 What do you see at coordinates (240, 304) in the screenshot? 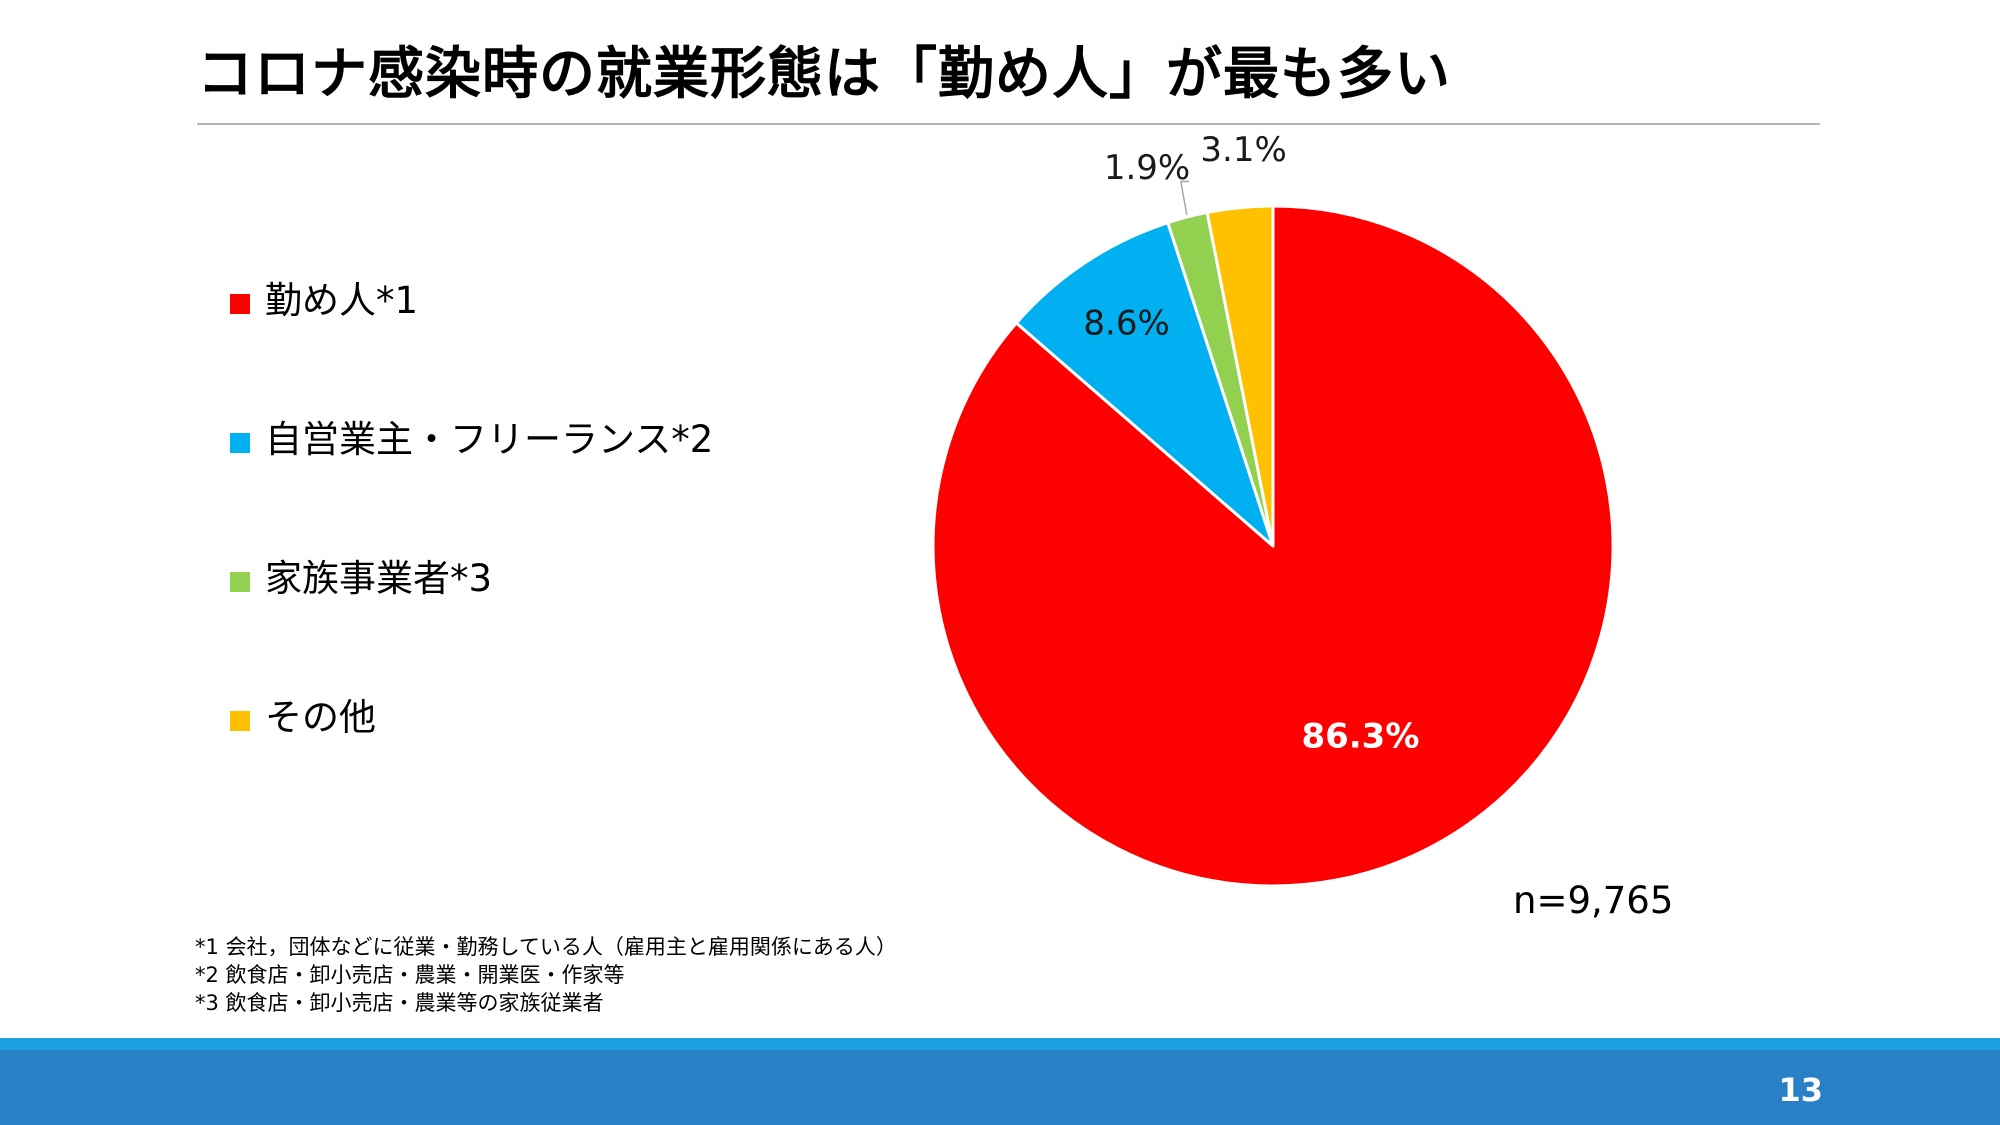
I see `legend-swatch-employee` at bounding box center [240, 304].